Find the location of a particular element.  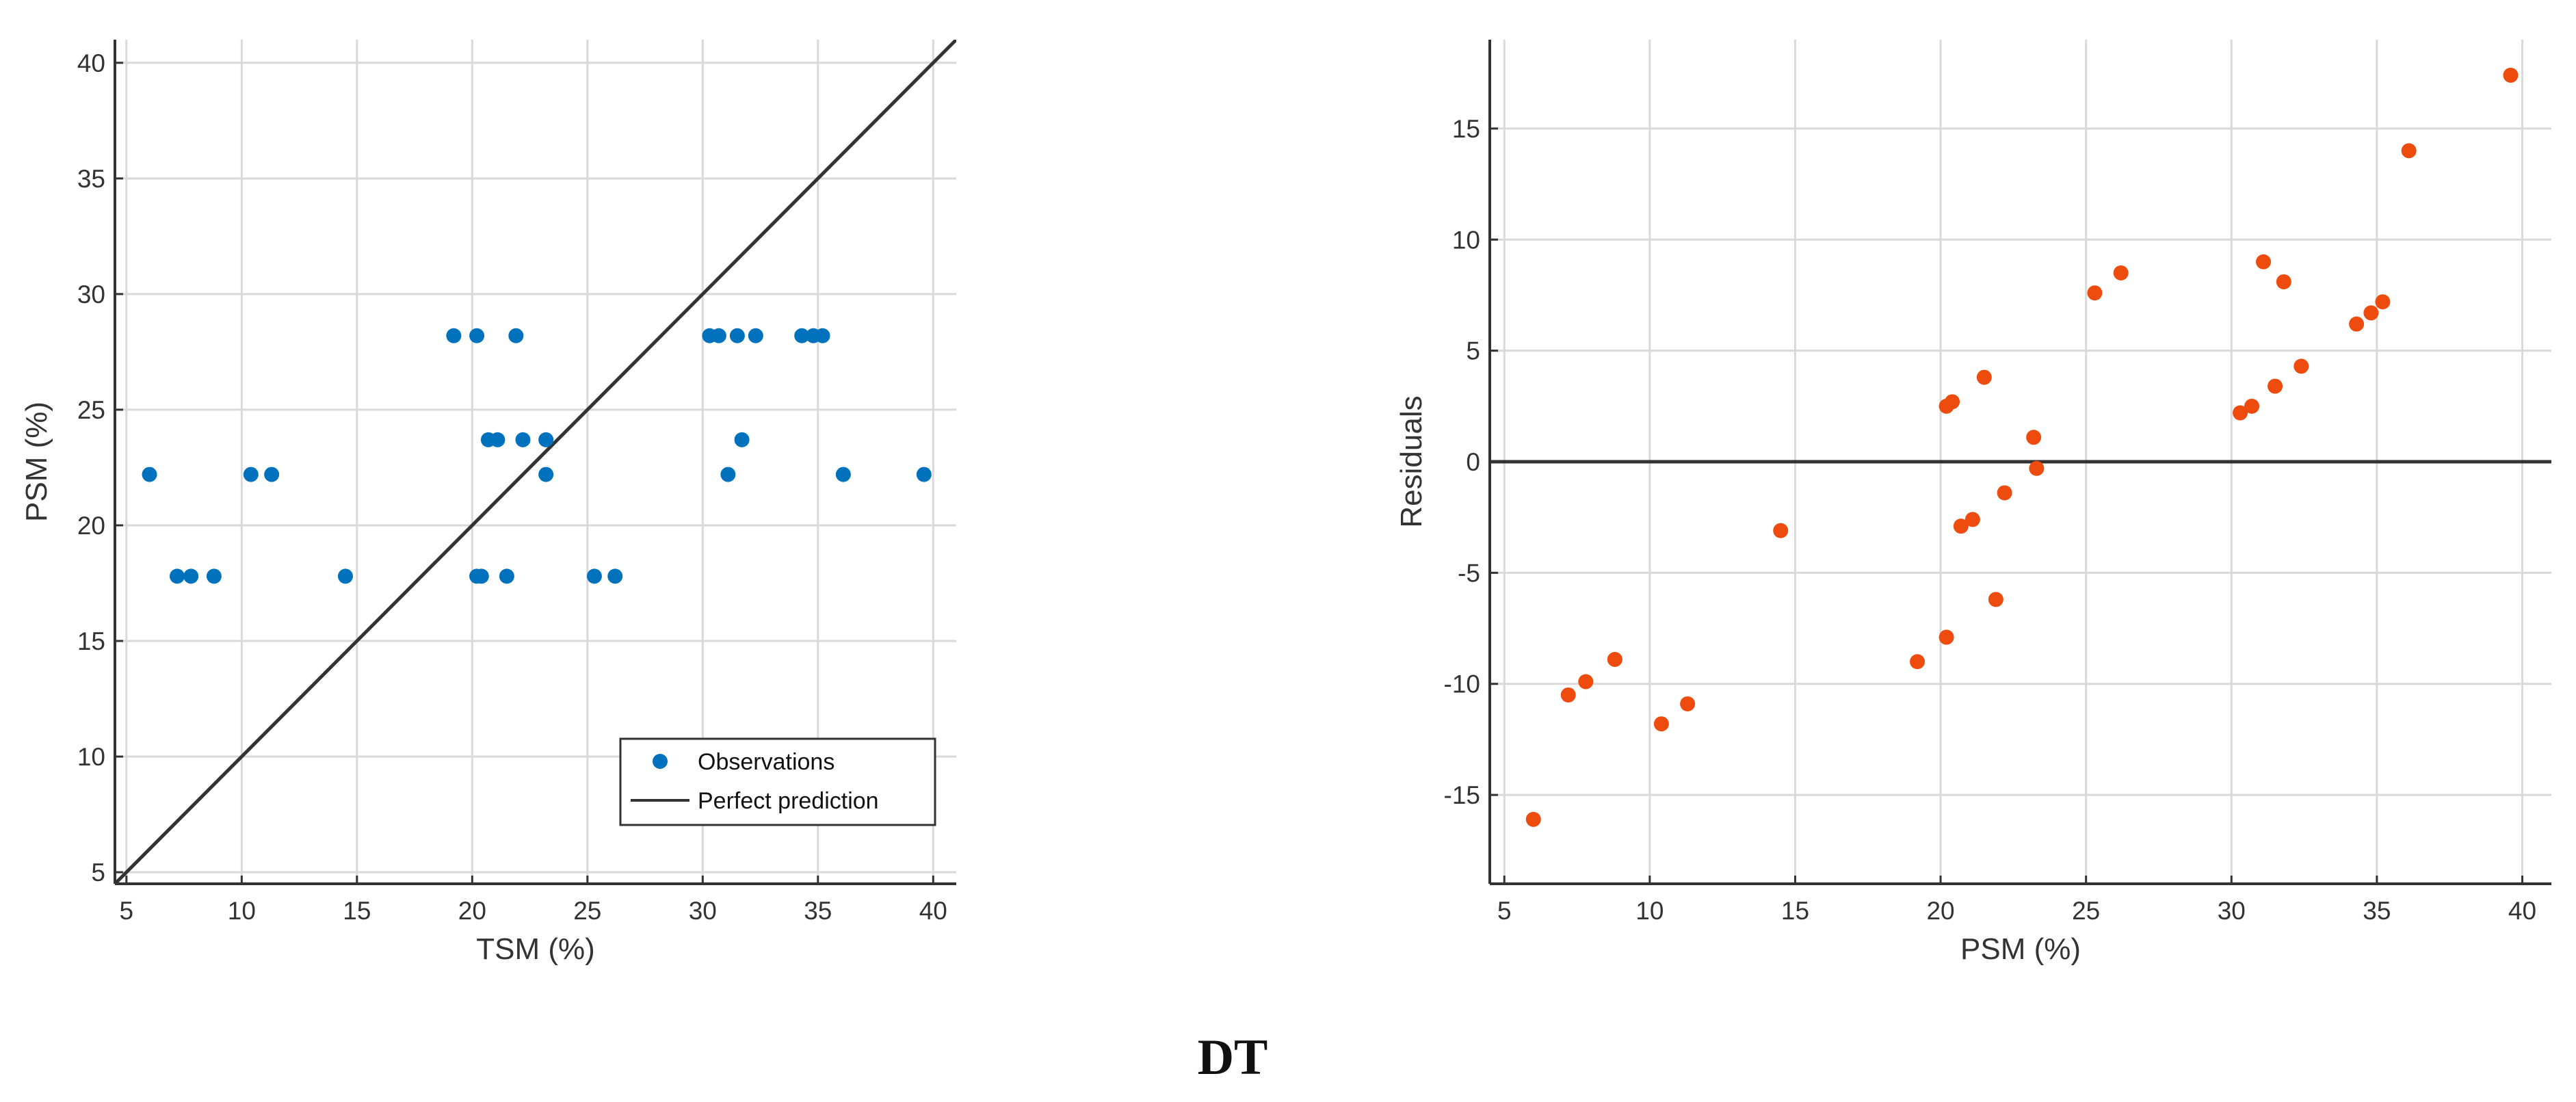

y-tick-label: -15 is located at coordinates (1462, 795).